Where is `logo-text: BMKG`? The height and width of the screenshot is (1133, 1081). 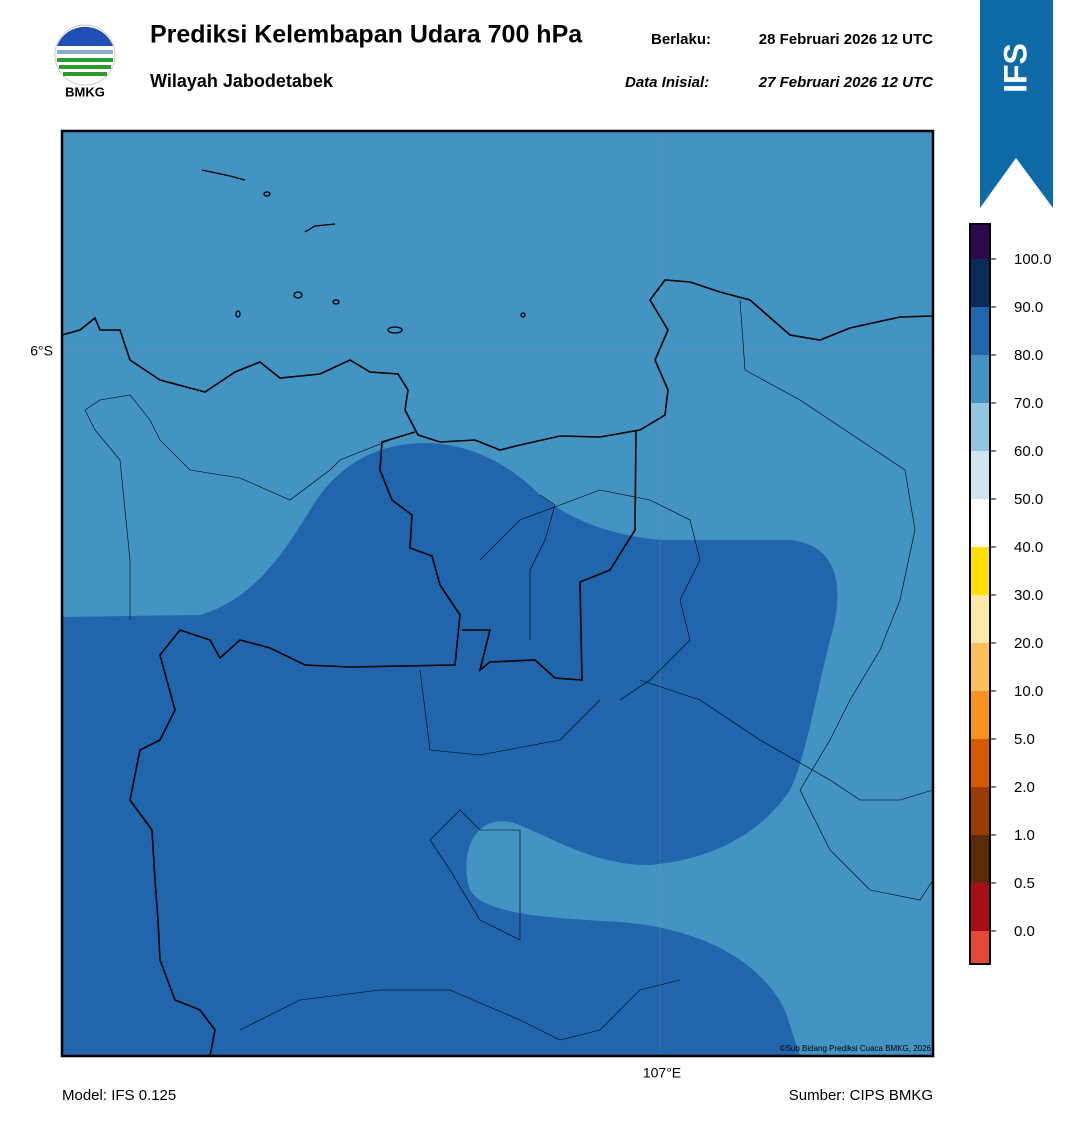
logo-text: BMKG is located at coordinates (85, 91).